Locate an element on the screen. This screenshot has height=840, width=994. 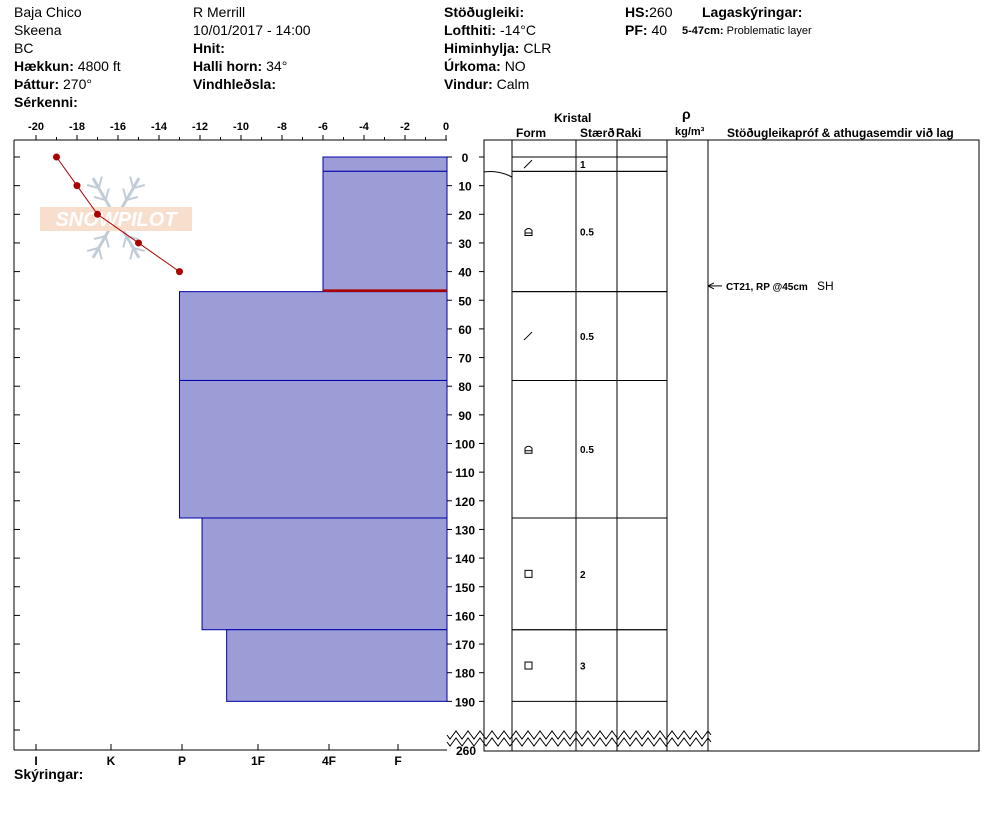
temp-tick-label: -4 is located at coordinates (364, 127).